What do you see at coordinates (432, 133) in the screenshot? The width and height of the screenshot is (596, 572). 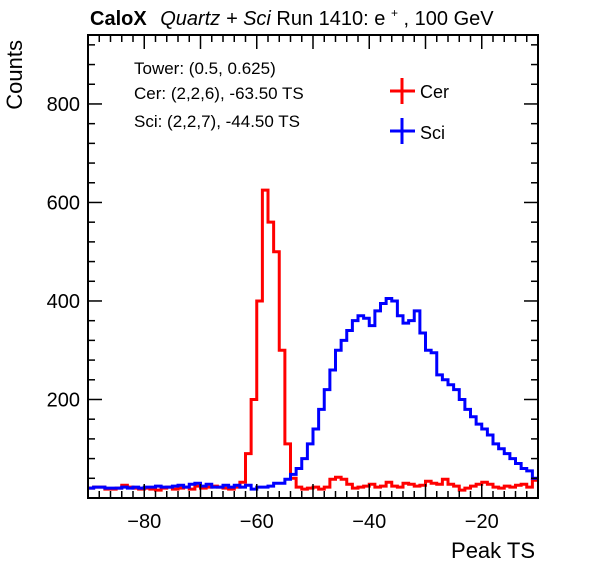 I see `legend-label-sci: Sci` at bounding box center [432, 133].